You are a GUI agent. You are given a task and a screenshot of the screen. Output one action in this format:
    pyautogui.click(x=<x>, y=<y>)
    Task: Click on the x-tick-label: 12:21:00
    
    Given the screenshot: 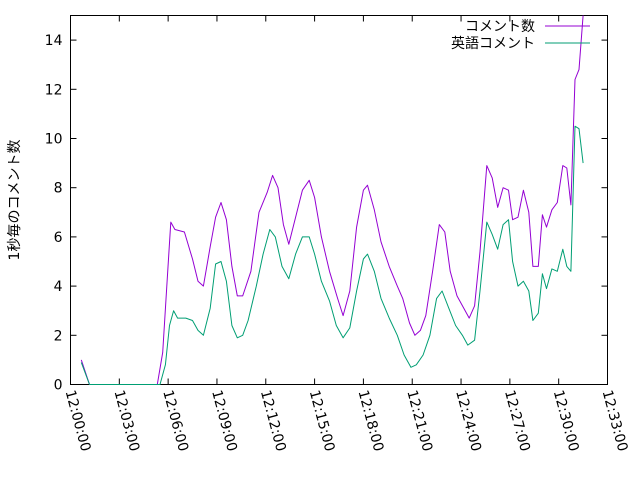 What is the action you would take?
    pyautogui.click(x=419, y=420)
    